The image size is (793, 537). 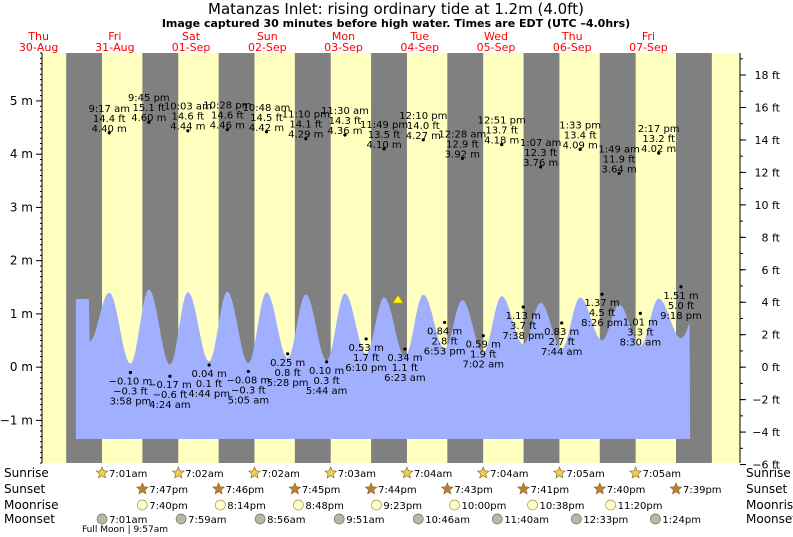 What do you see at coordinates (324, 506) in the screenshot?
I see `moonrise-time: 8:48pm` at bounding box center [324, 506].